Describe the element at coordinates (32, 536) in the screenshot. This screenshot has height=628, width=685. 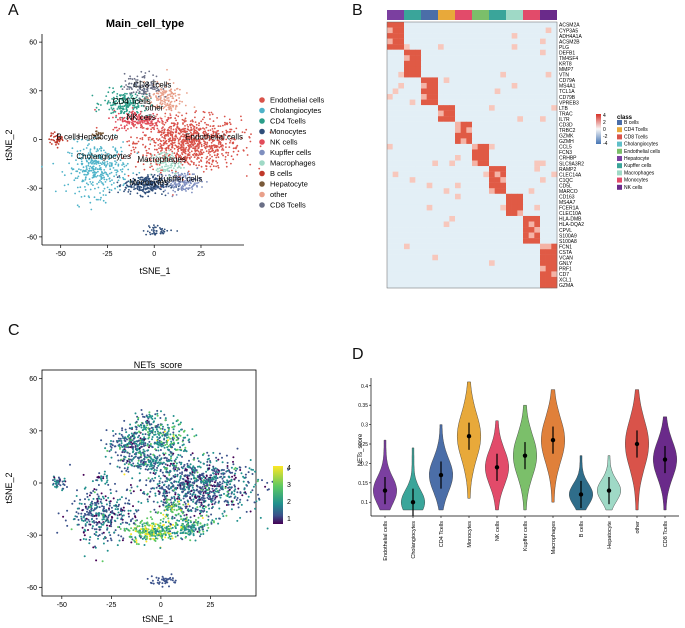
I see `c-ytick-label: -30` at that location.